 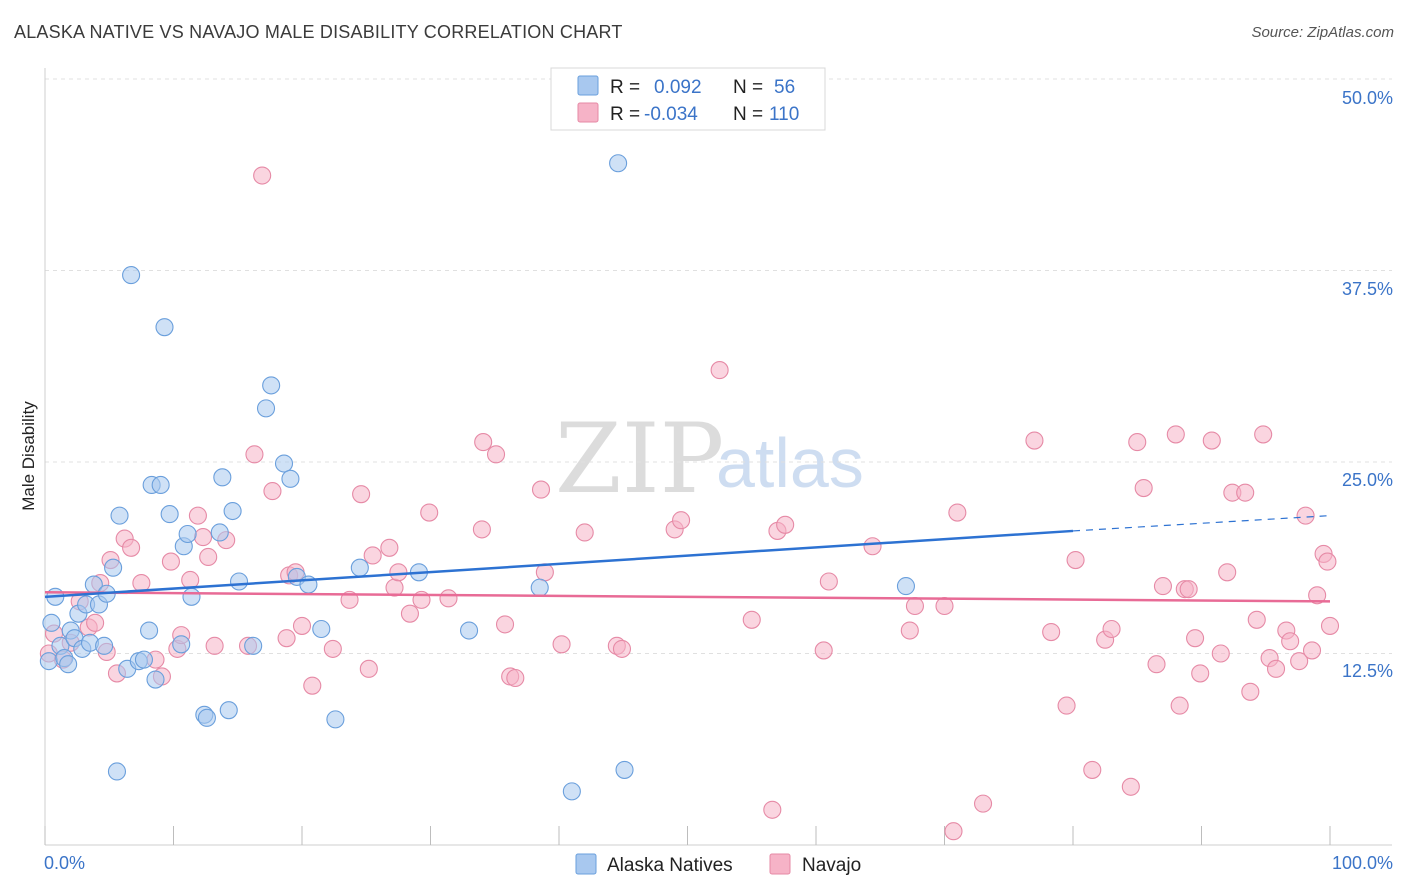 What do you see at coordinates (1367, 98) in the screenshot?
I see `y-tick-label-50: 50.0%` at bounding box center [1367, 98].